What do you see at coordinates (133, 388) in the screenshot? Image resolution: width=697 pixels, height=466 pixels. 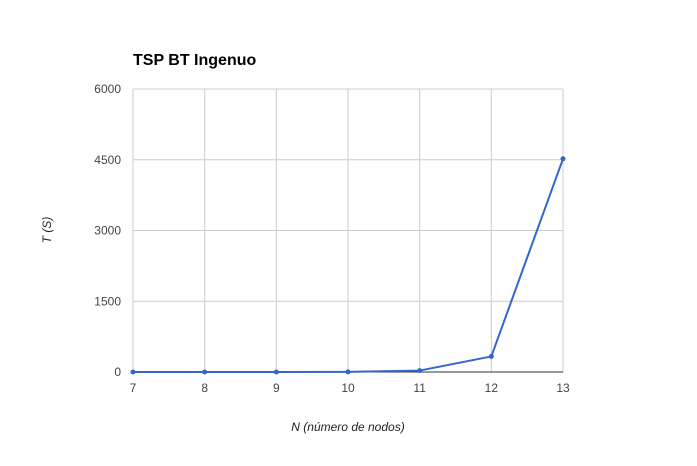 I see `x-tick-label: 7` at bounding box center [133, 388].